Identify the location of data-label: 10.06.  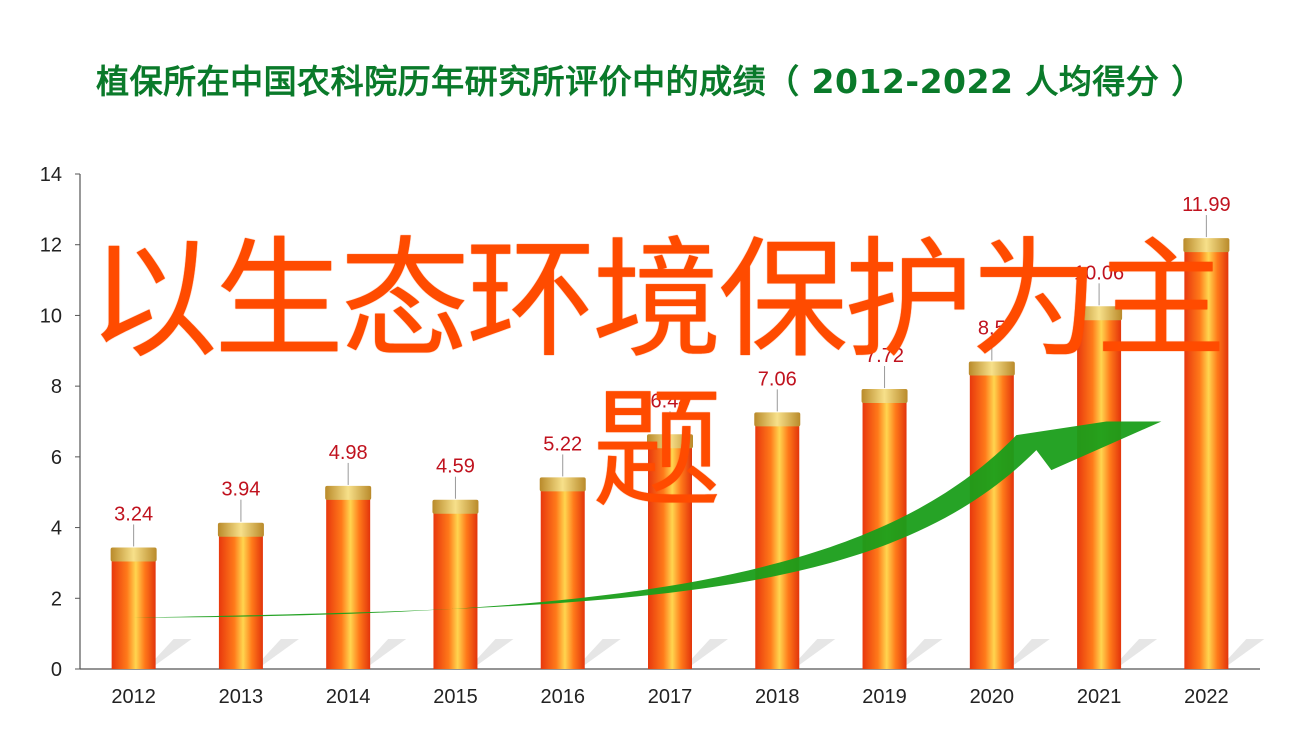
(1099, 273).